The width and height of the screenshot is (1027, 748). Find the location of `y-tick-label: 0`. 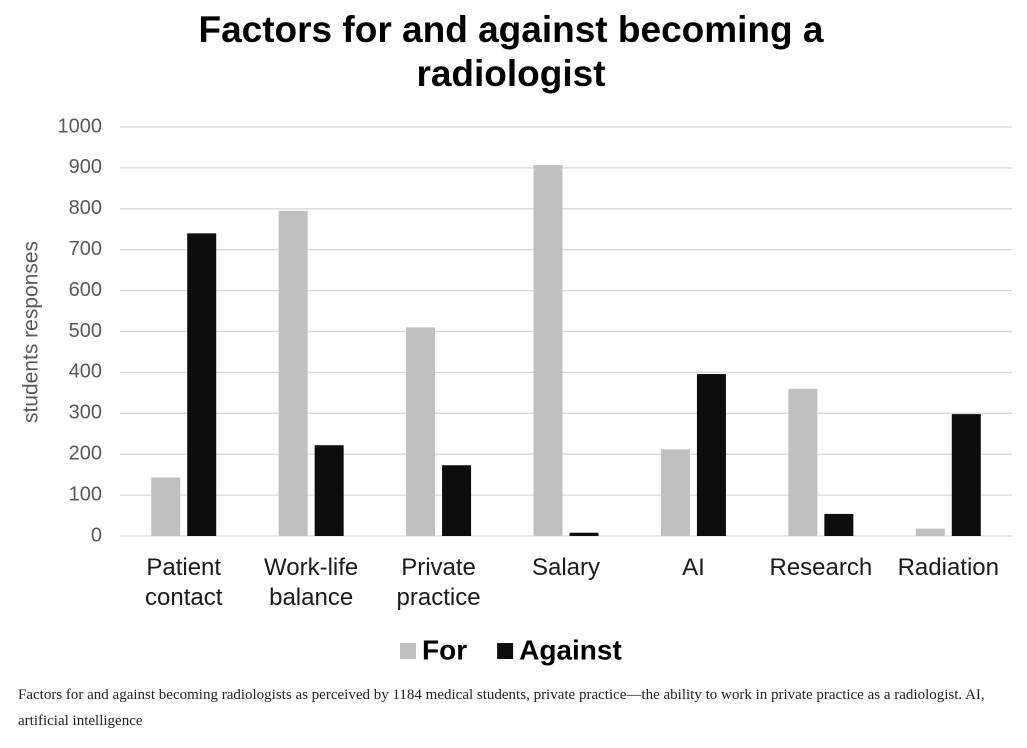

y-tick-label: 0 is located at coordinates (96, 535).